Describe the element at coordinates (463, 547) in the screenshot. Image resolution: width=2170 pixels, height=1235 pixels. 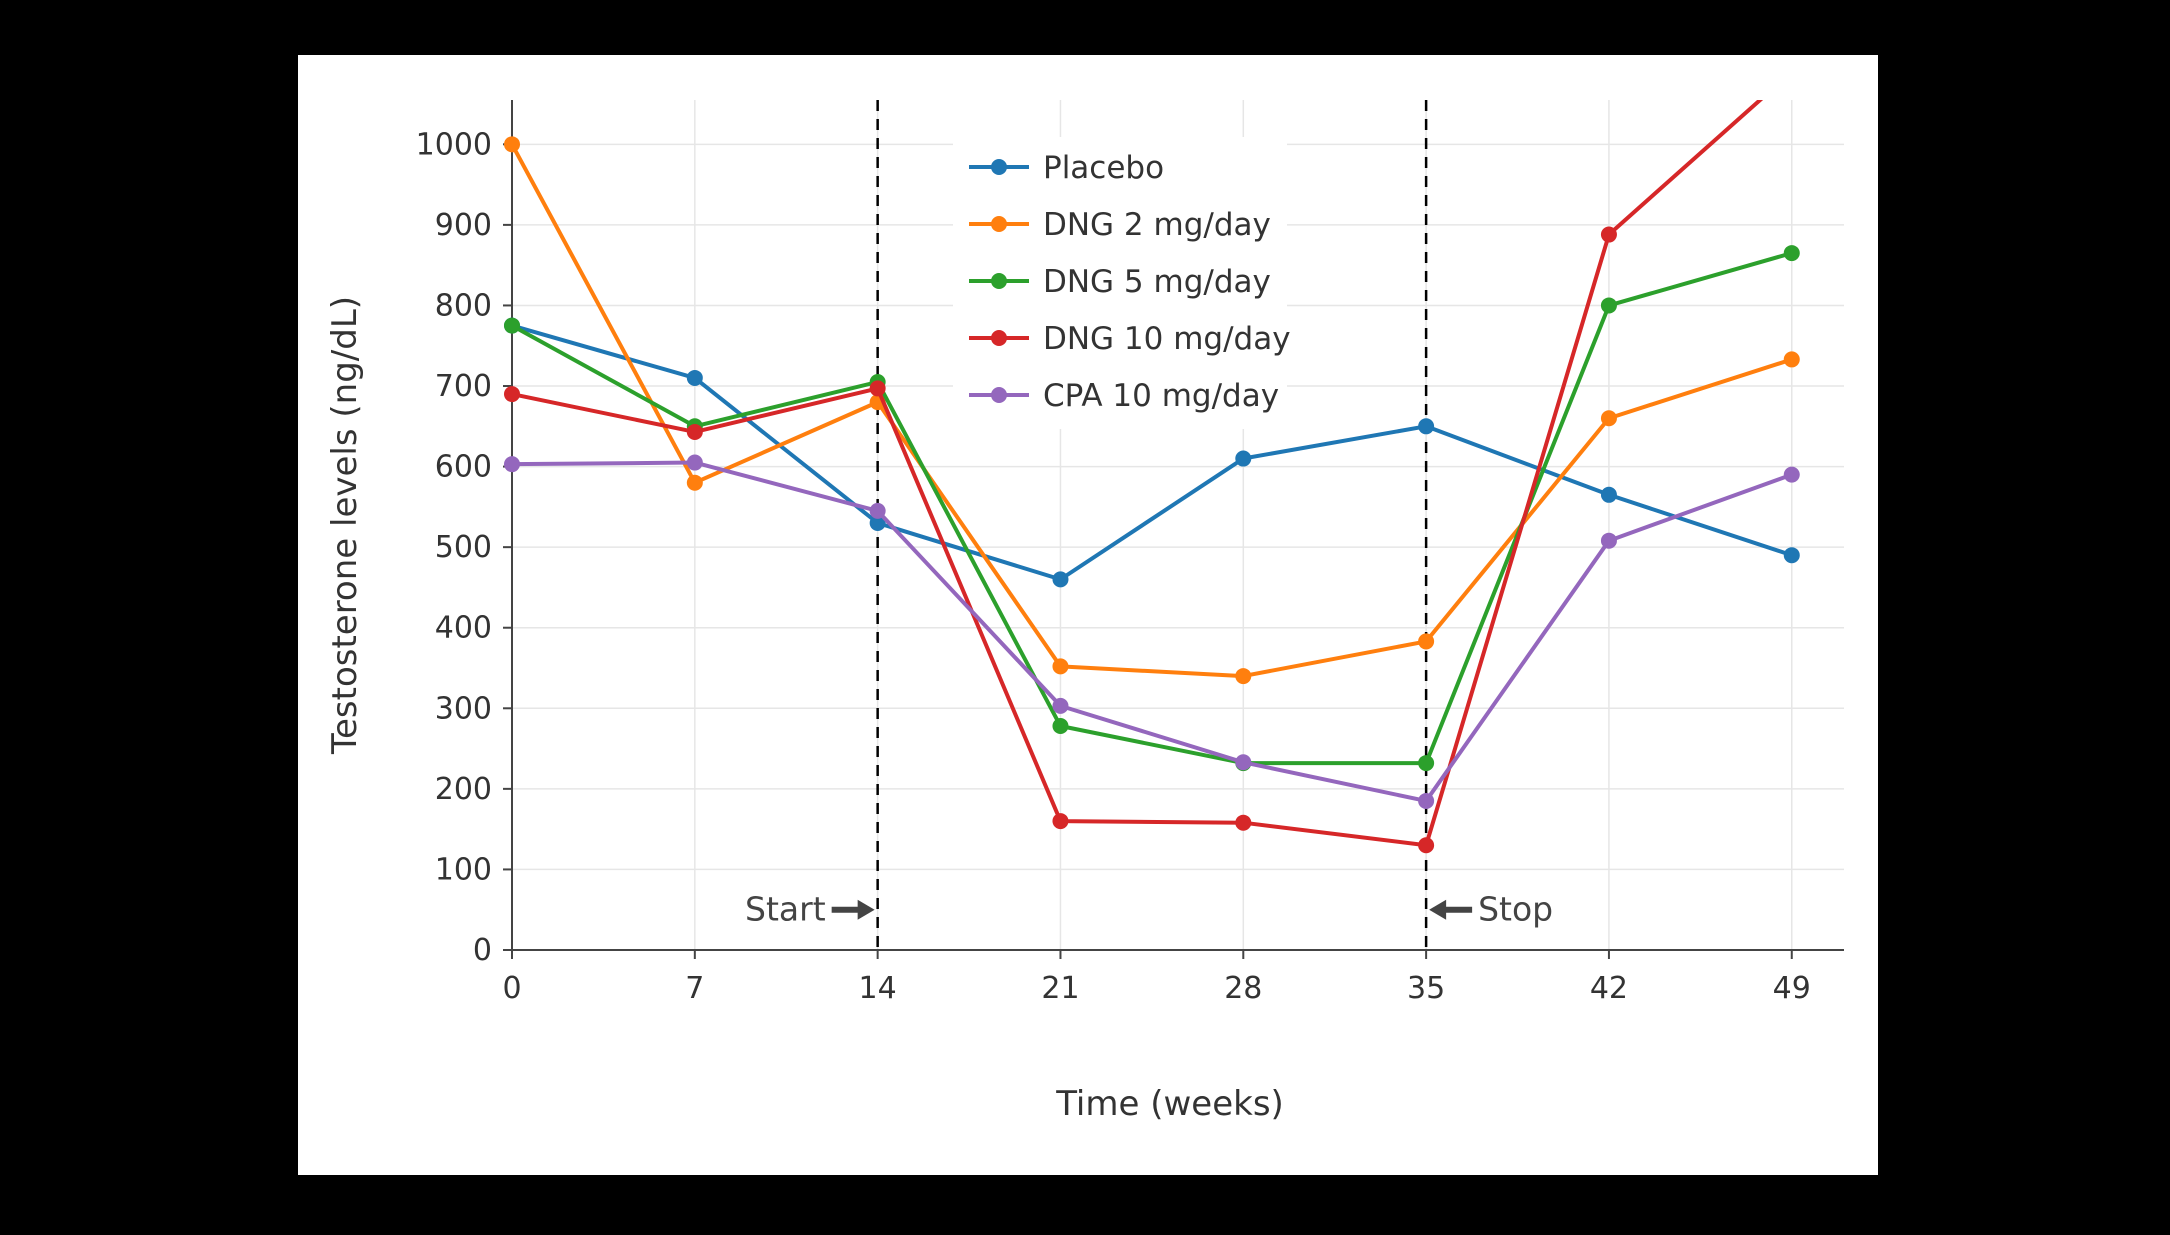
I see `y-tick-label: 500` at that location.